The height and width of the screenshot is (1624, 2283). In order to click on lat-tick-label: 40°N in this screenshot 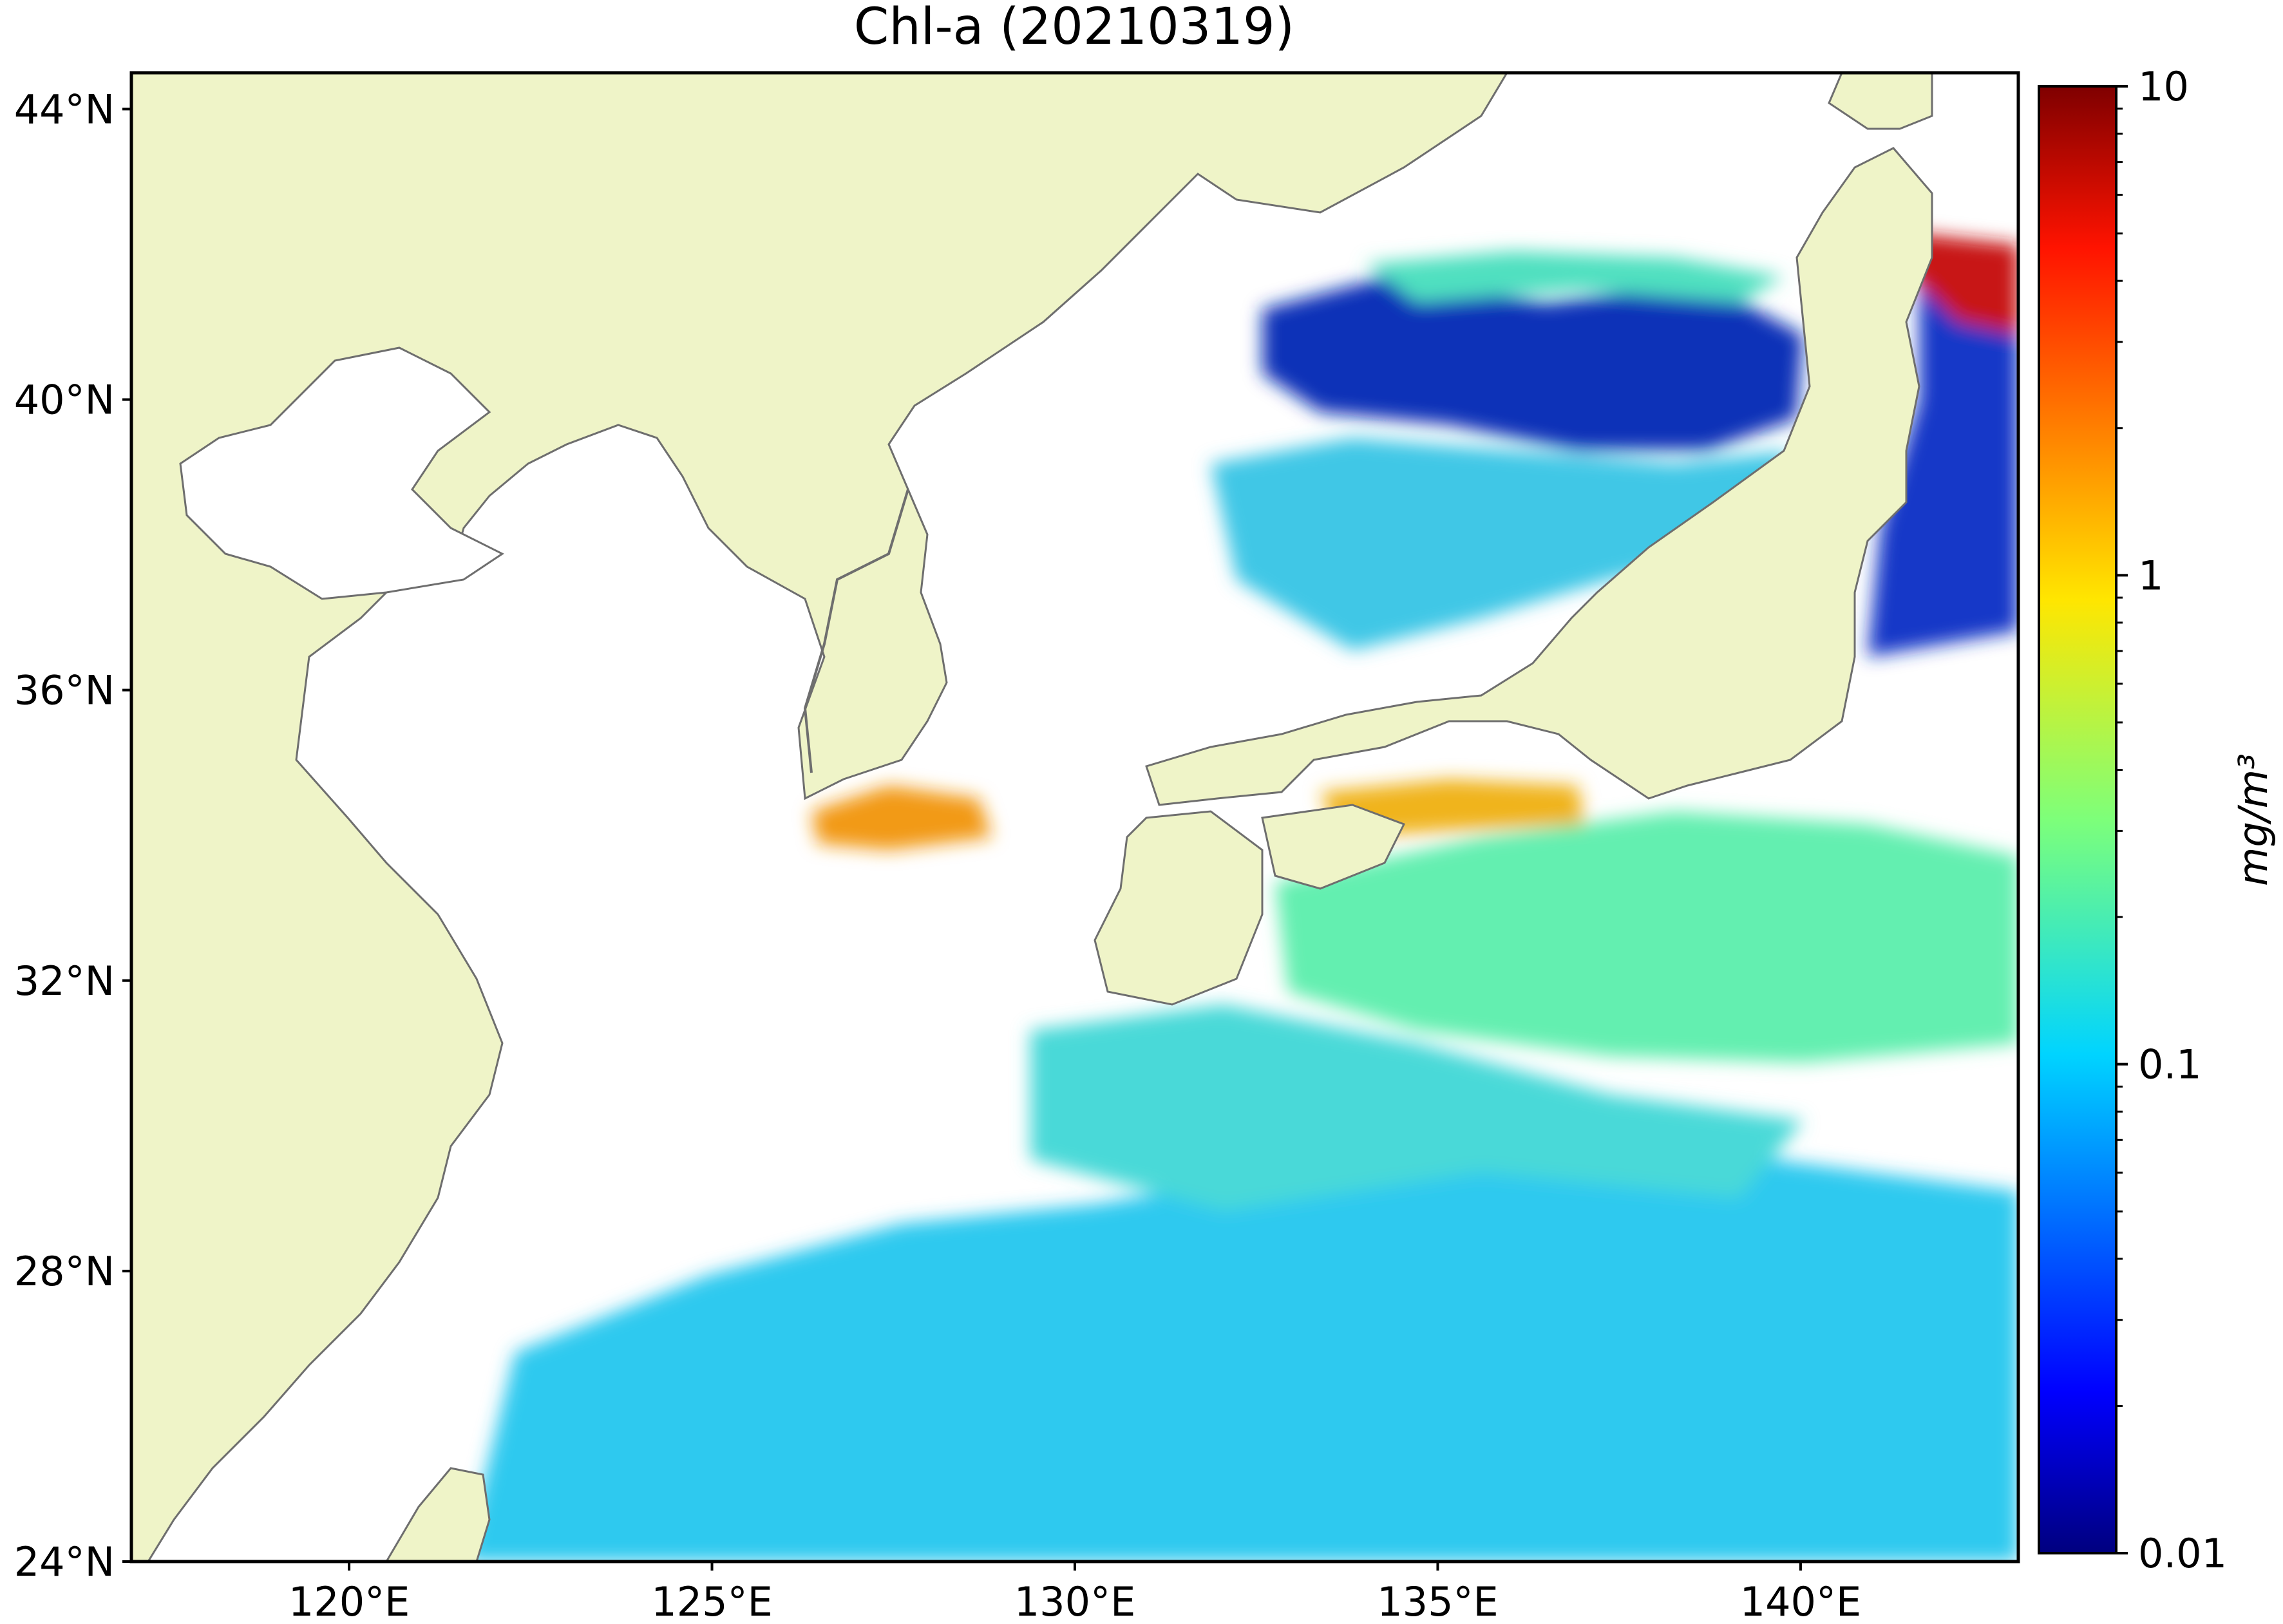, I will do `click(64, 401)`.